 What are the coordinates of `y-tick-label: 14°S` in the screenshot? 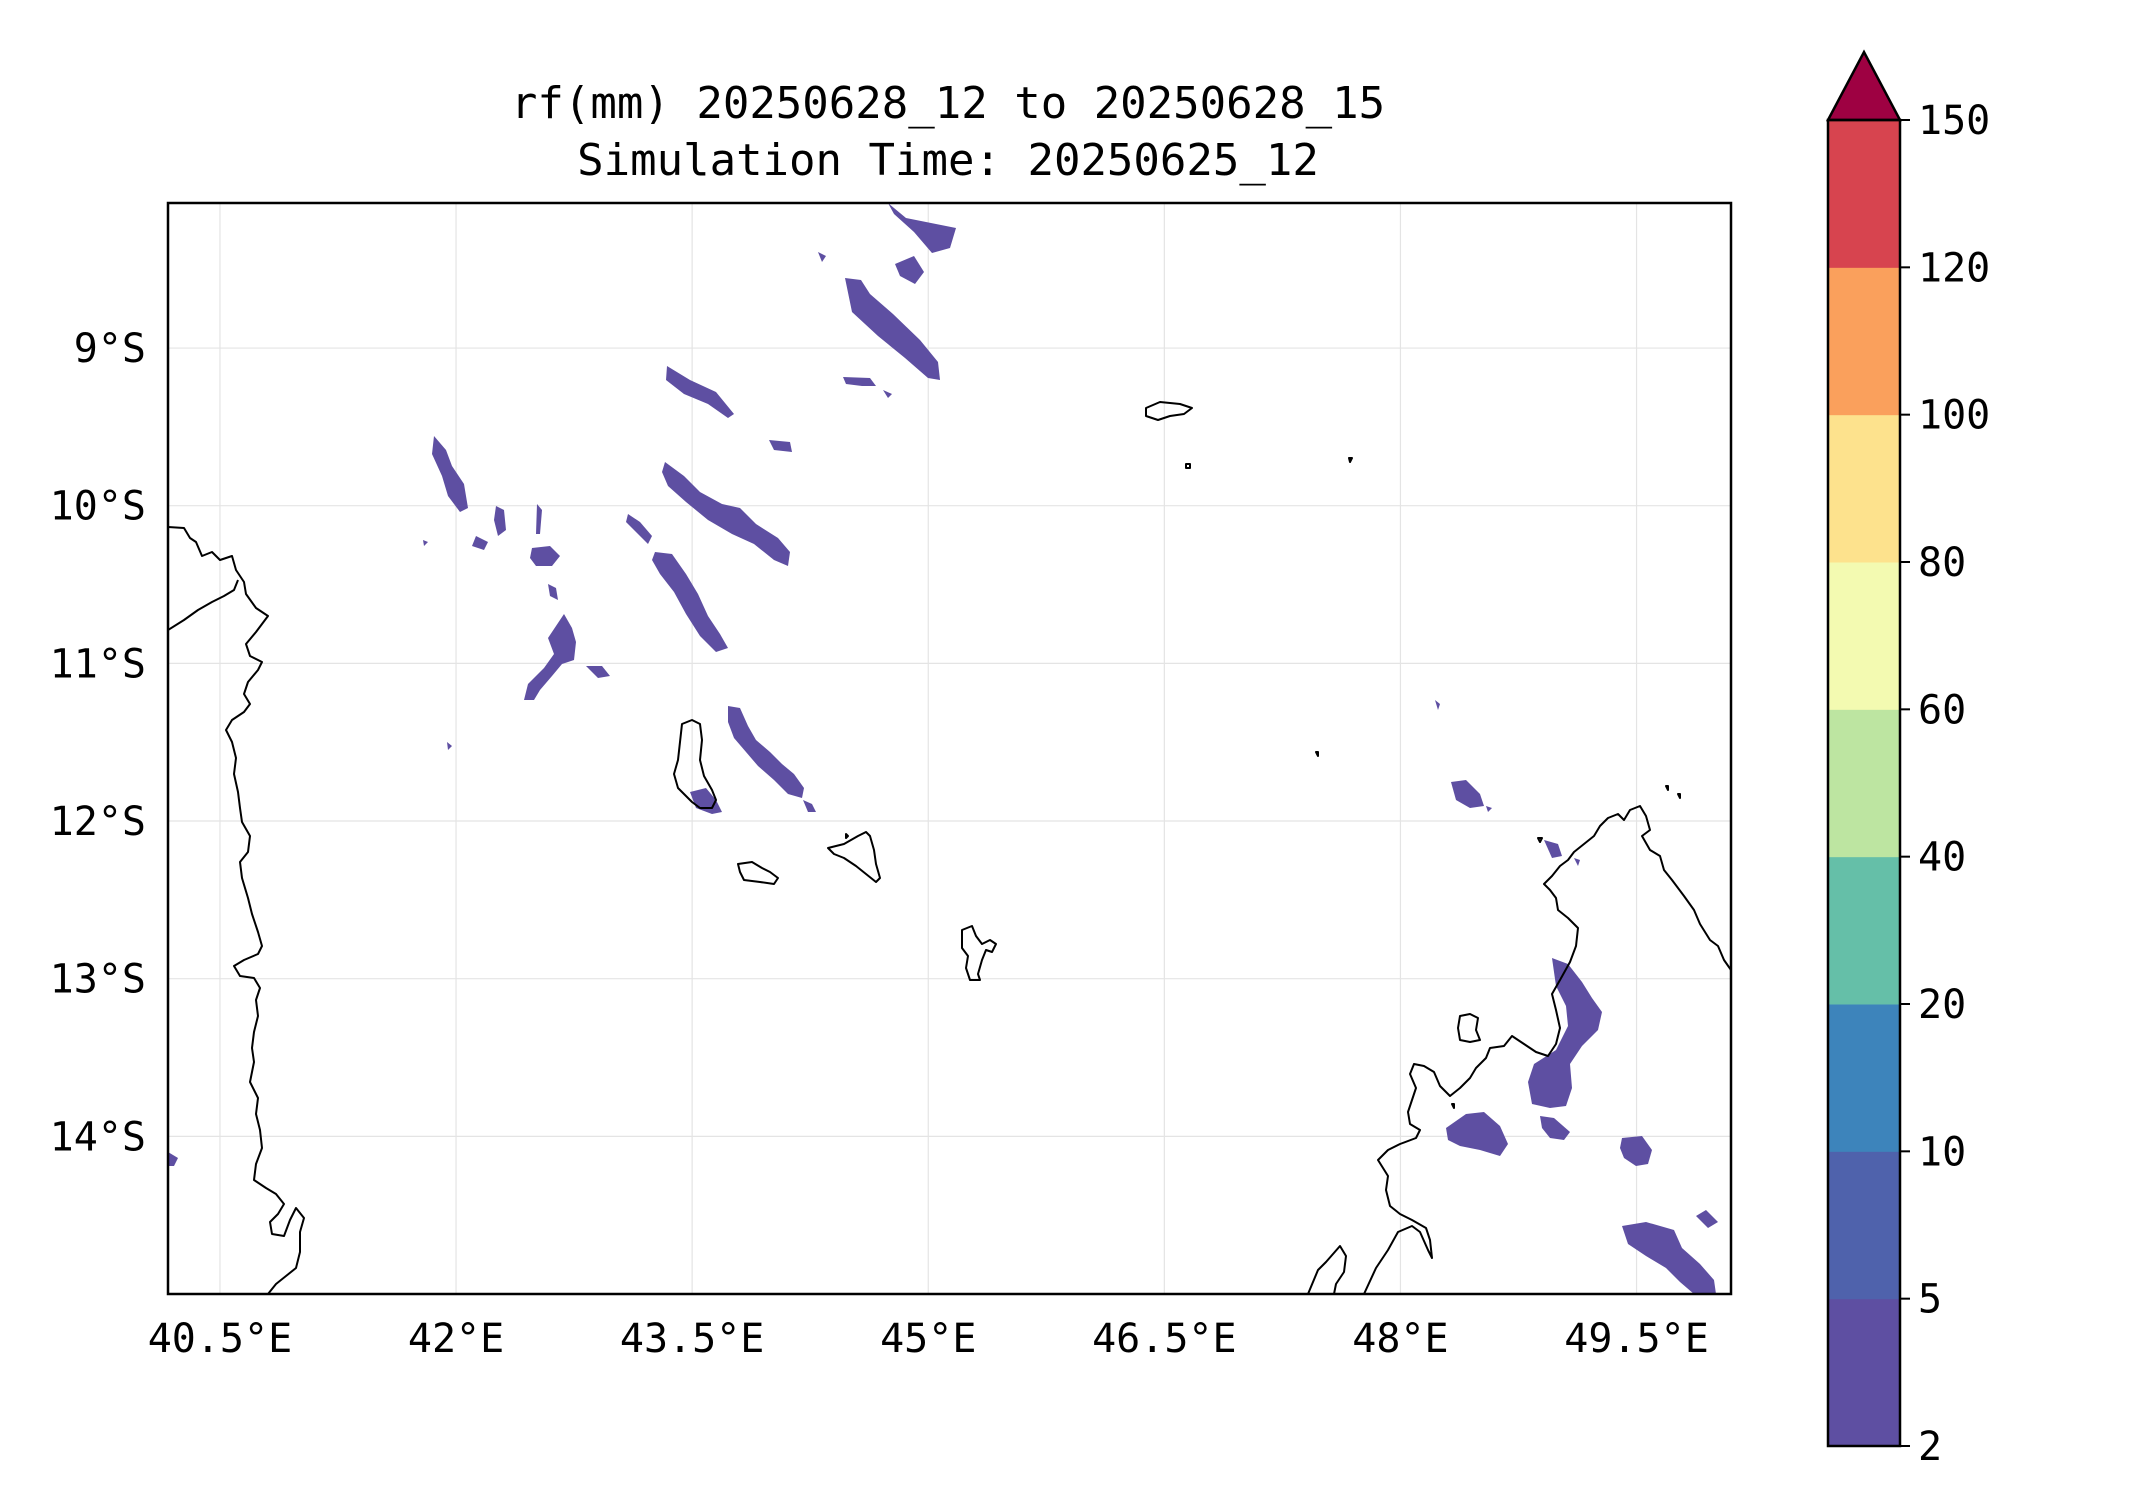 It's located at (98, 1137).